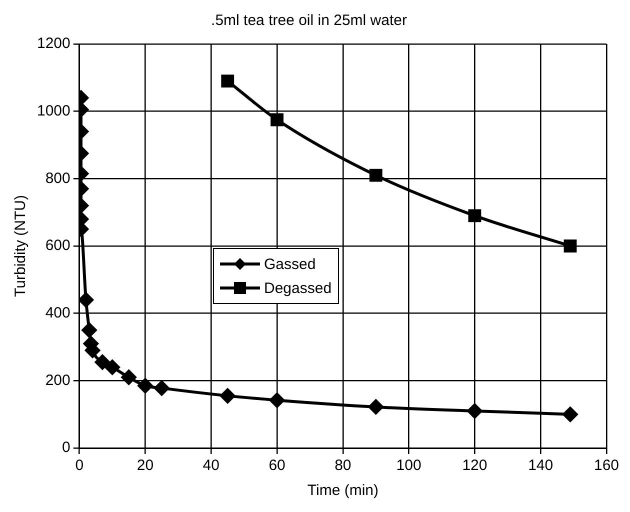 Image resolution: width=630 pixels, height=512 pixels. Describe the element at coordinates (343, 465) in the screenshot. I see `x-tick-label: 80` at that location.